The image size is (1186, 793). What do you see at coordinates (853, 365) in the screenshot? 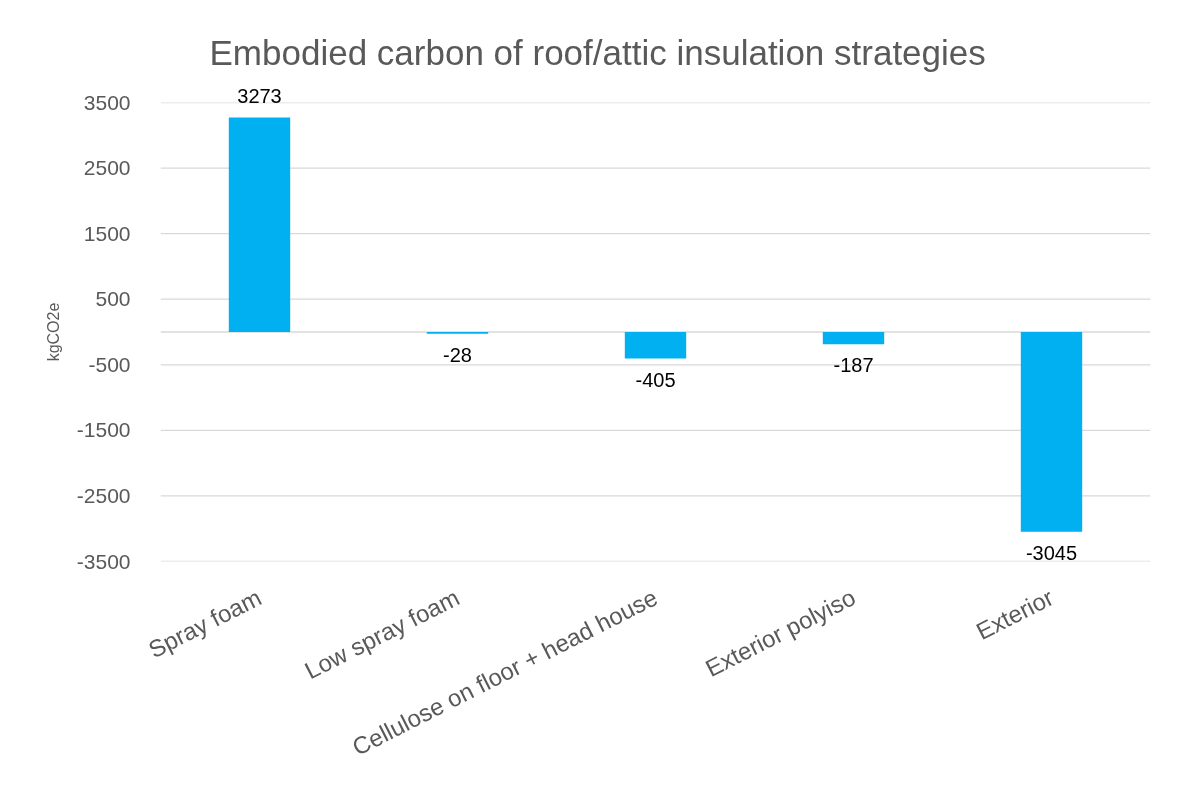
I see `data-label: -187` at bounding box center [853, 365].